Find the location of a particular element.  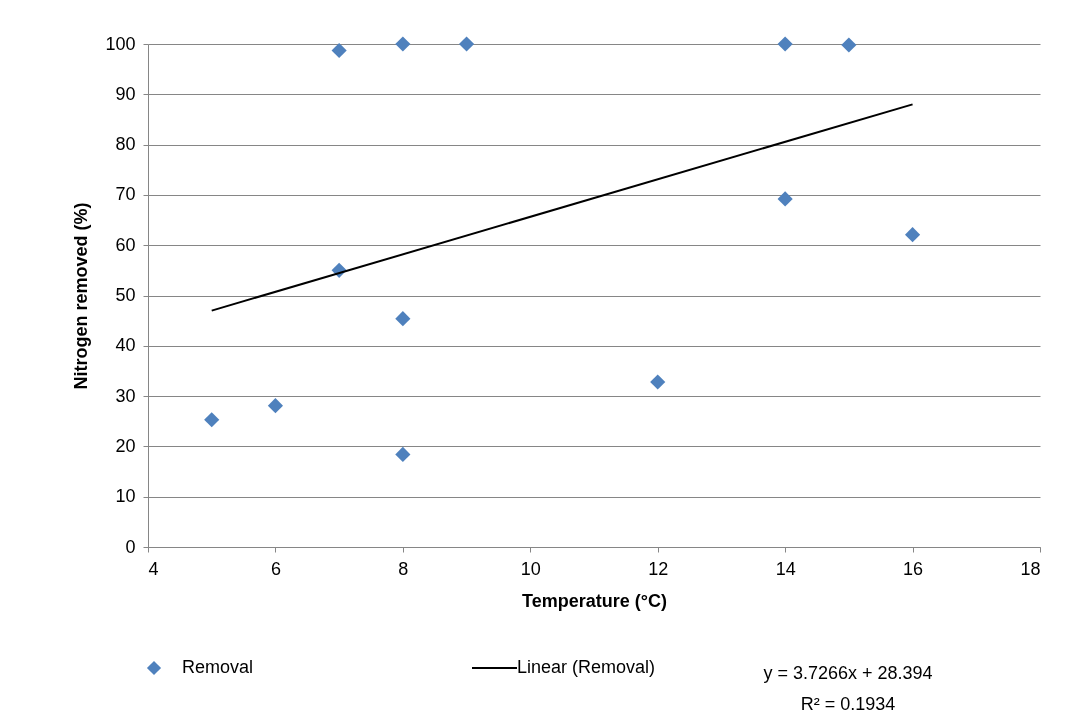

x-tick-label: 18 is located at coordinates (1030, 568).